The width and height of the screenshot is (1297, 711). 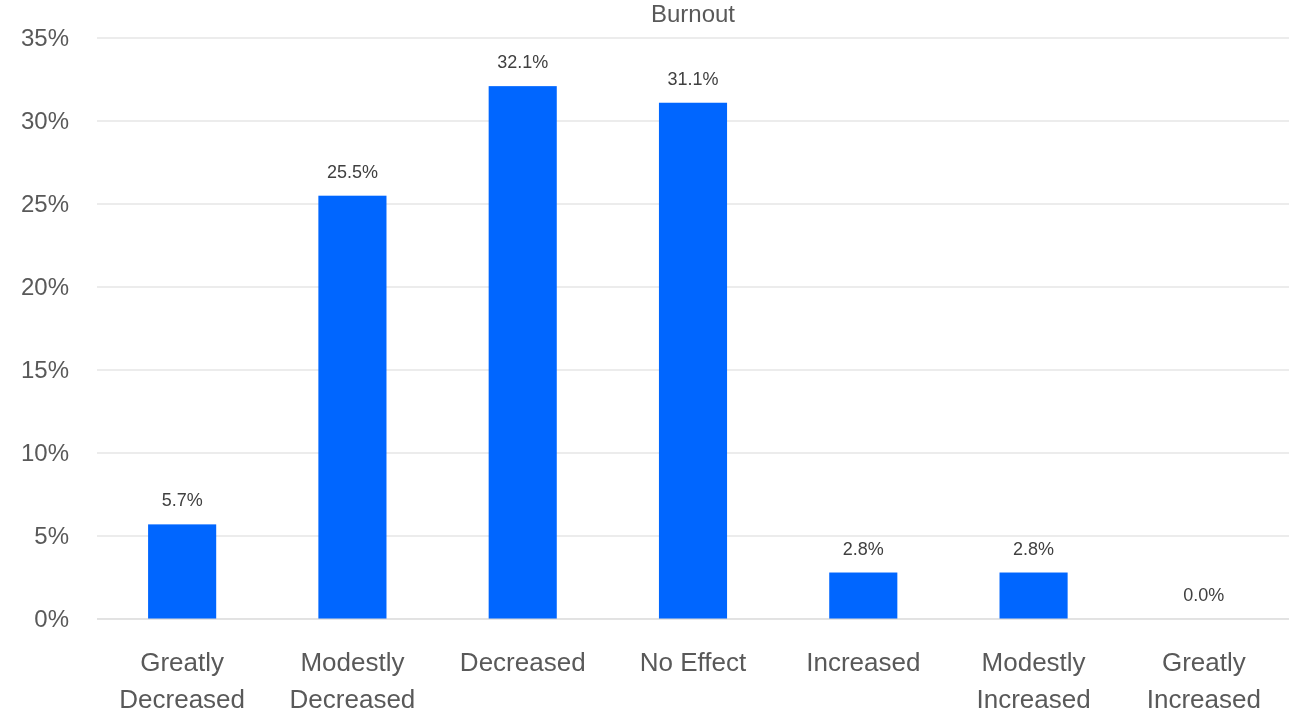 What do you see at coordinates (51, 619) in the screenshot?
I see `y-tick-label: 0%` at bounding box center [51, 619].